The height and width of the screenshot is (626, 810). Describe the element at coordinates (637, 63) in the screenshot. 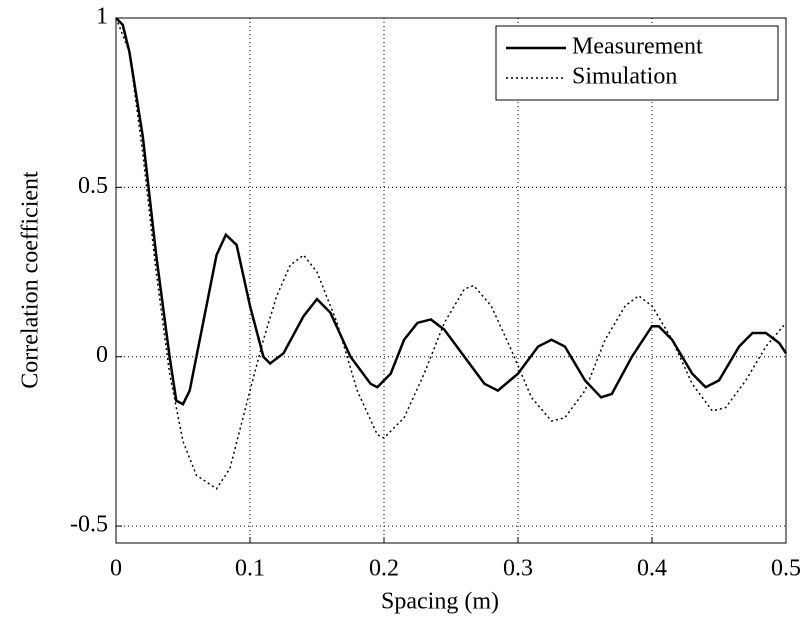

I see `legend-box` at that location.